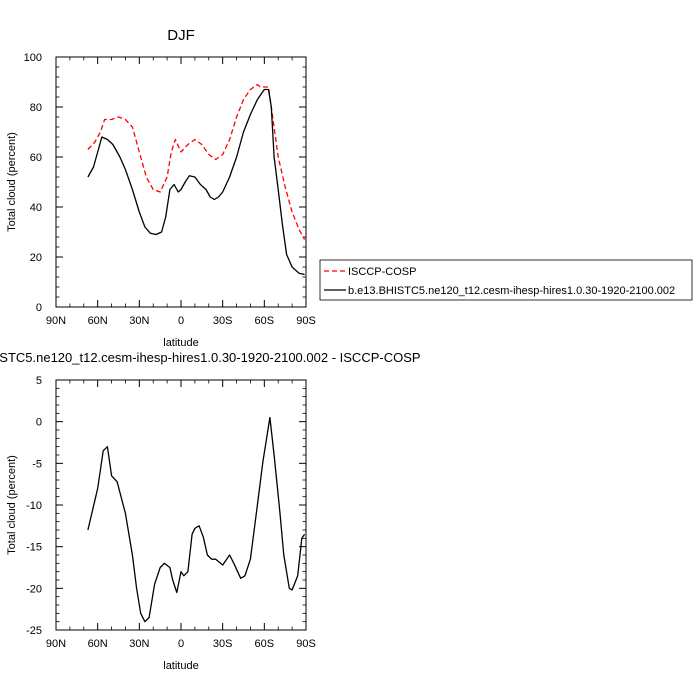 This screenshot has width=700, height=700. What do you see at coordinates (181, 35) in the screenshot?
I see `chart-title: DJF` at bounding box center [181, 35].